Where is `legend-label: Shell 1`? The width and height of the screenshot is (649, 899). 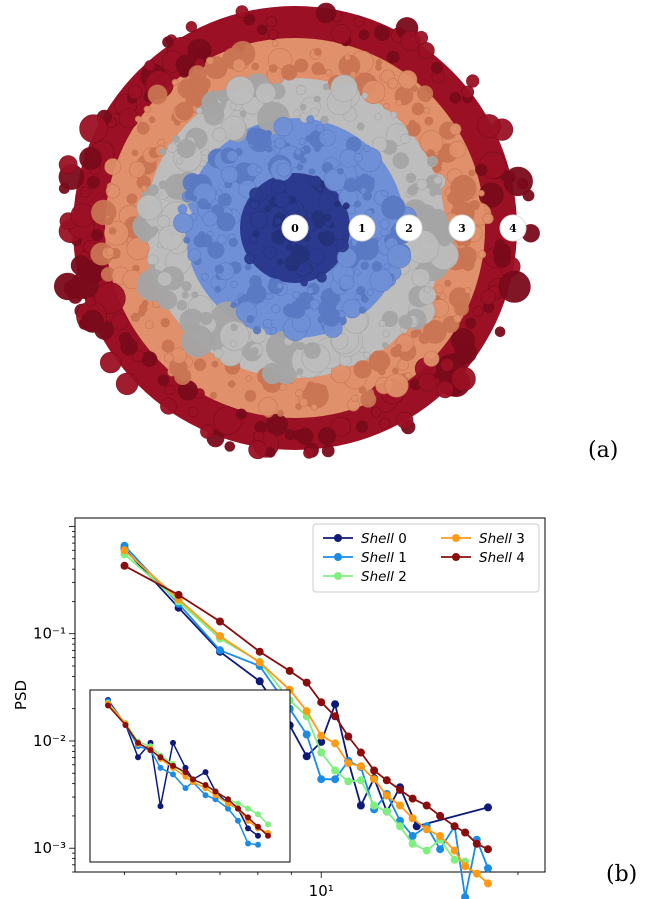
legend-label: Shell 1 is located at coordinates (384, 558).